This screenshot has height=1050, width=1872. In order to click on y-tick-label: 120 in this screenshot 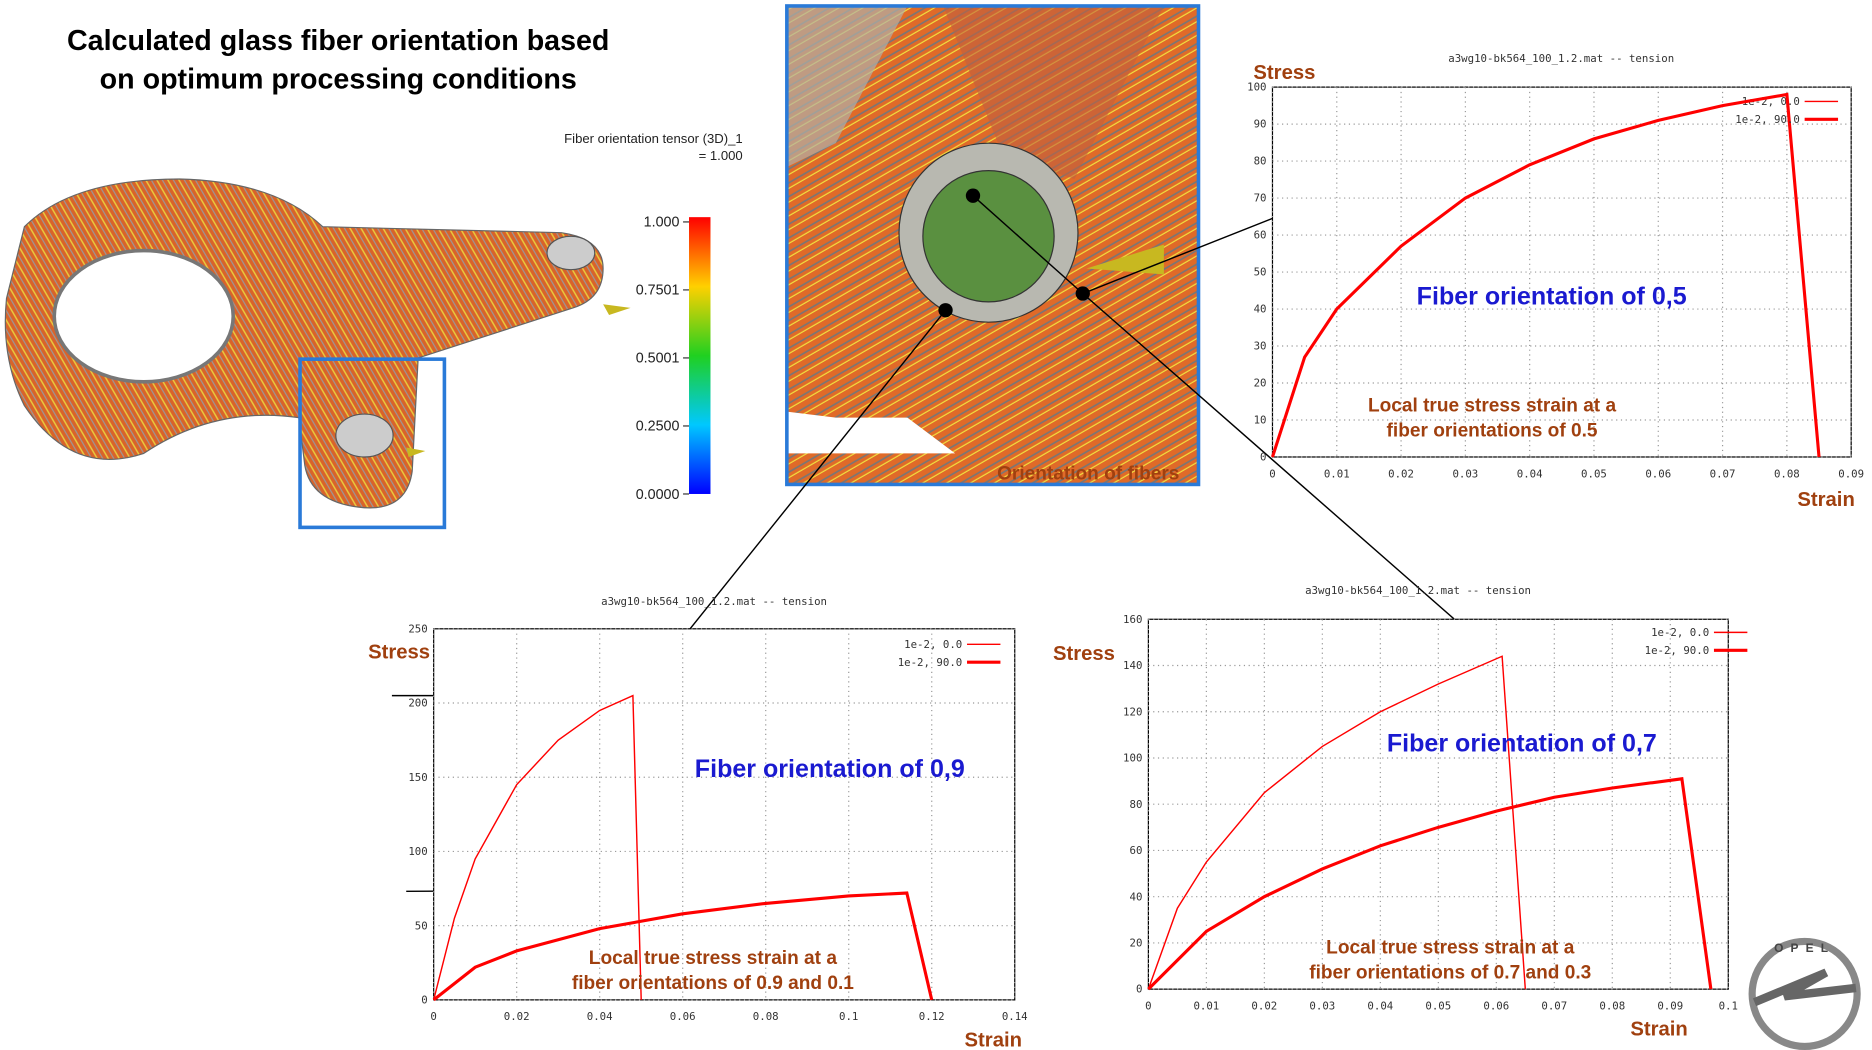, I will do `click(1132, 711)`.